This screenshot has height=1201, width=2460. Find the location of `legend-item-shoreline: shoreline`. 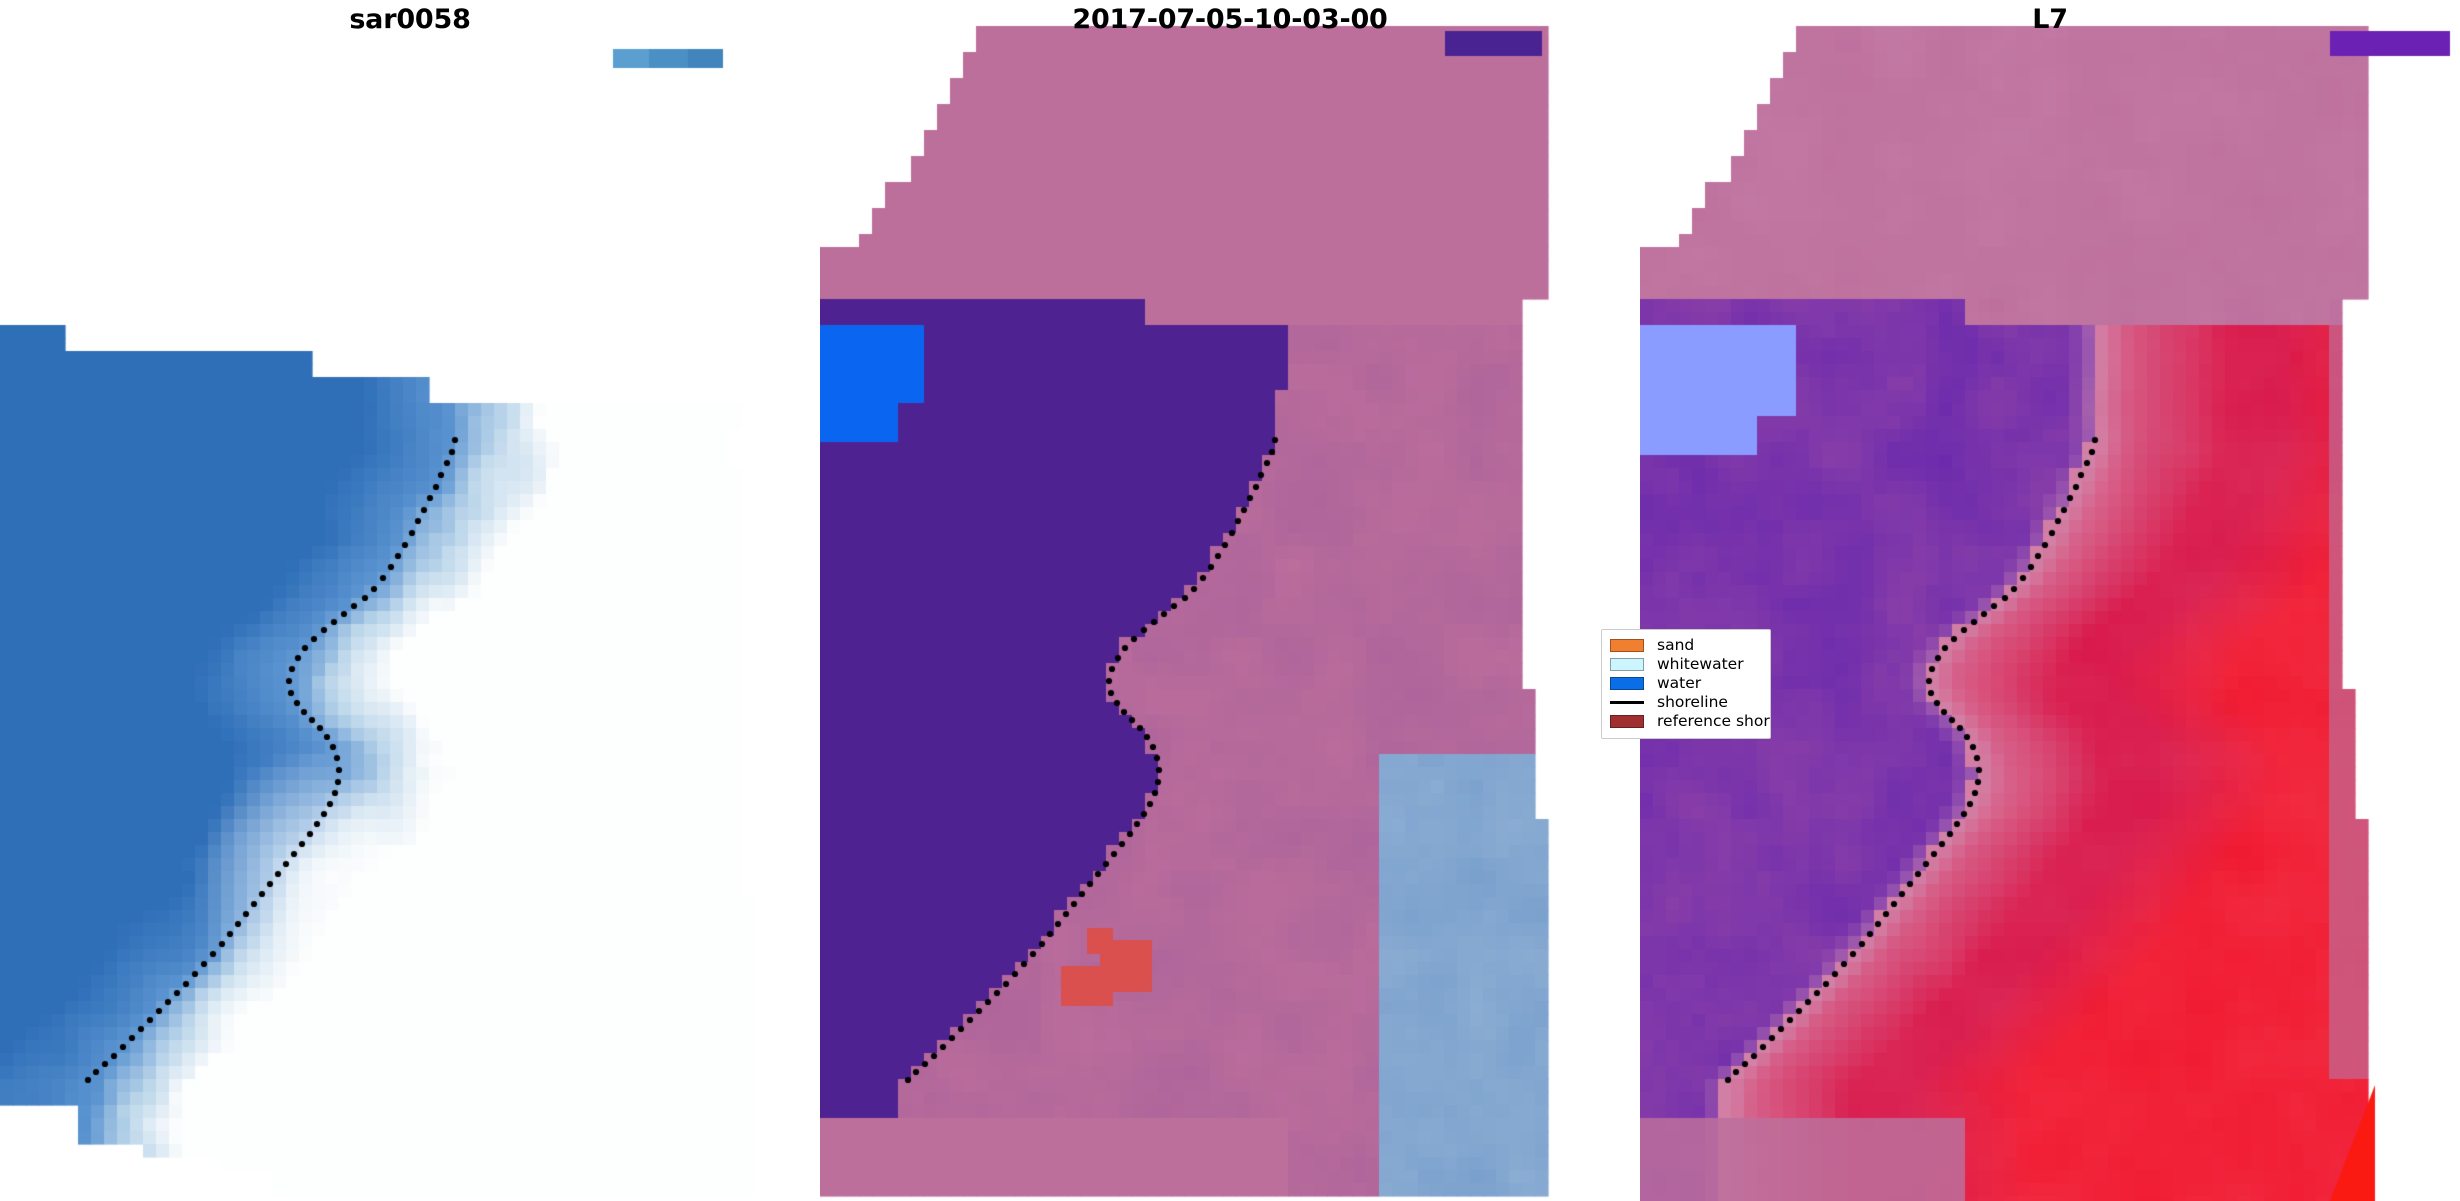

legend-item-shoreline: shoreline is located at coordinates (1686, 702).